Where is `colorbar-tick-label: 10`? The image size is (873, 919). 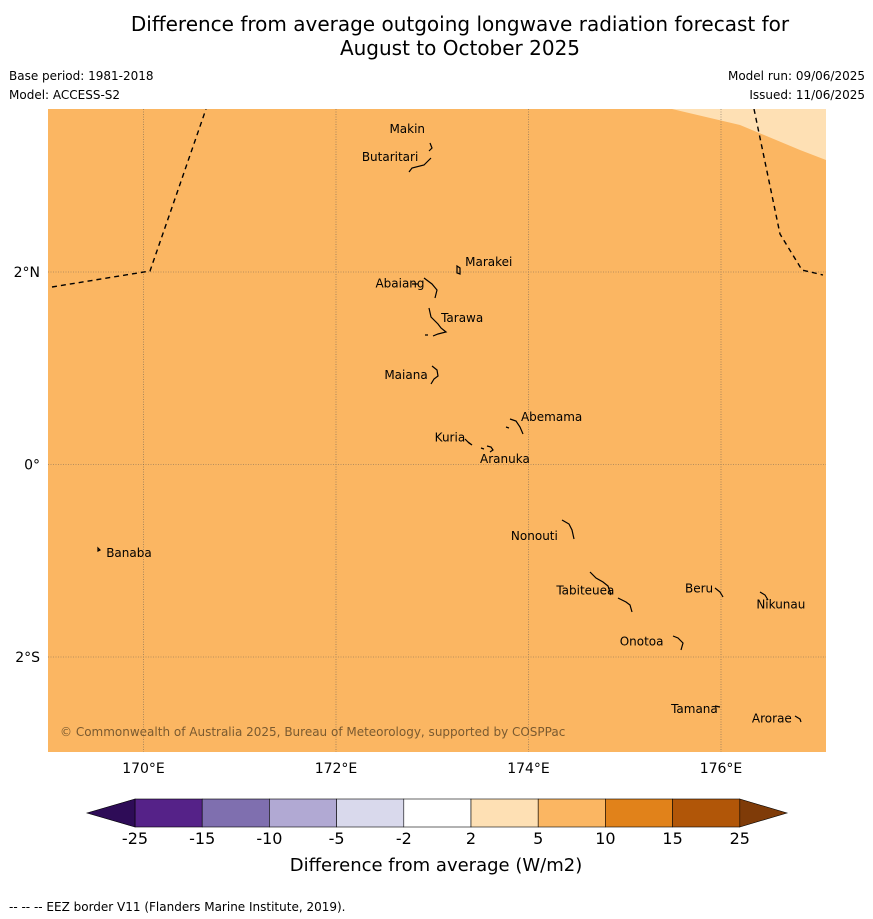
colorbar-tick-label: 10 is located at coordinates (605, 838).